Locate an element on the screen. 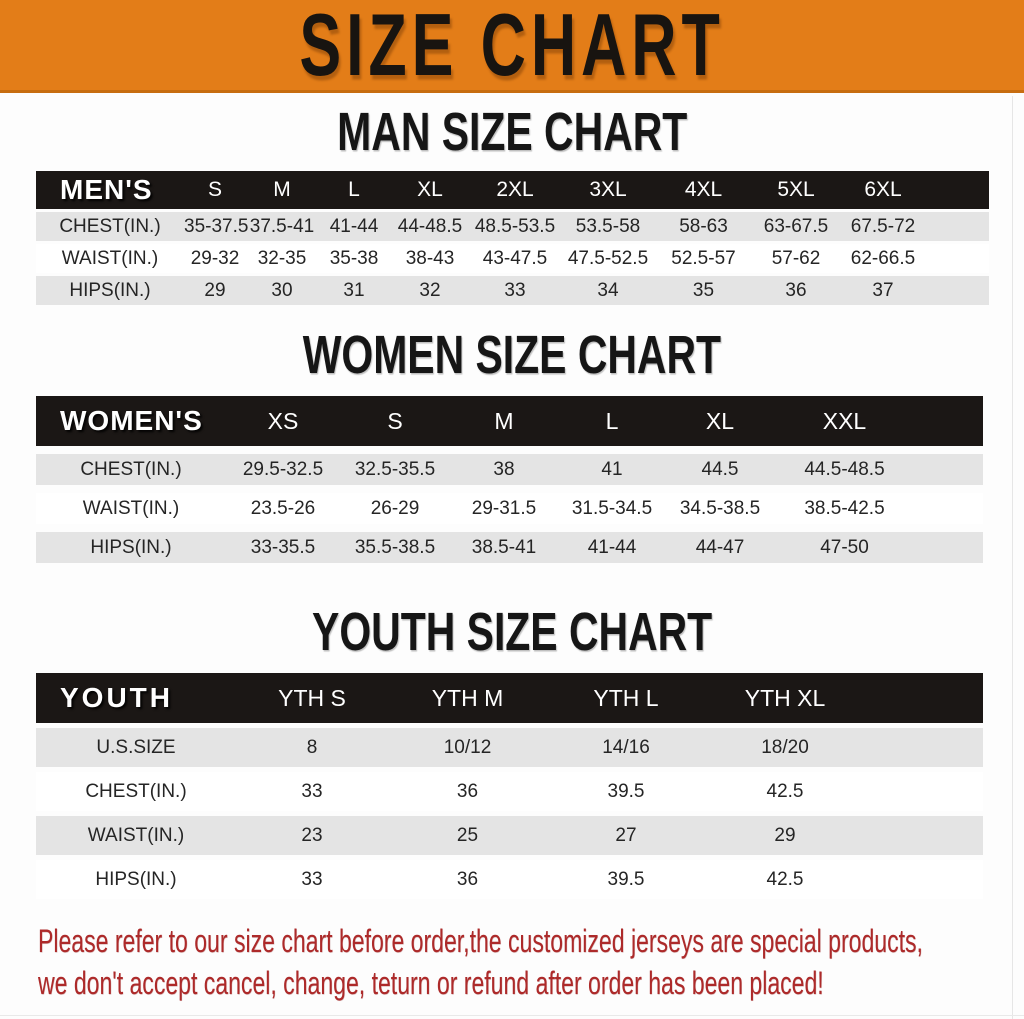 Image resolution: width=1024 pixels, height=1019 pixels. measurement-value-cell: 32-35 is located at coordinates (282, 258).